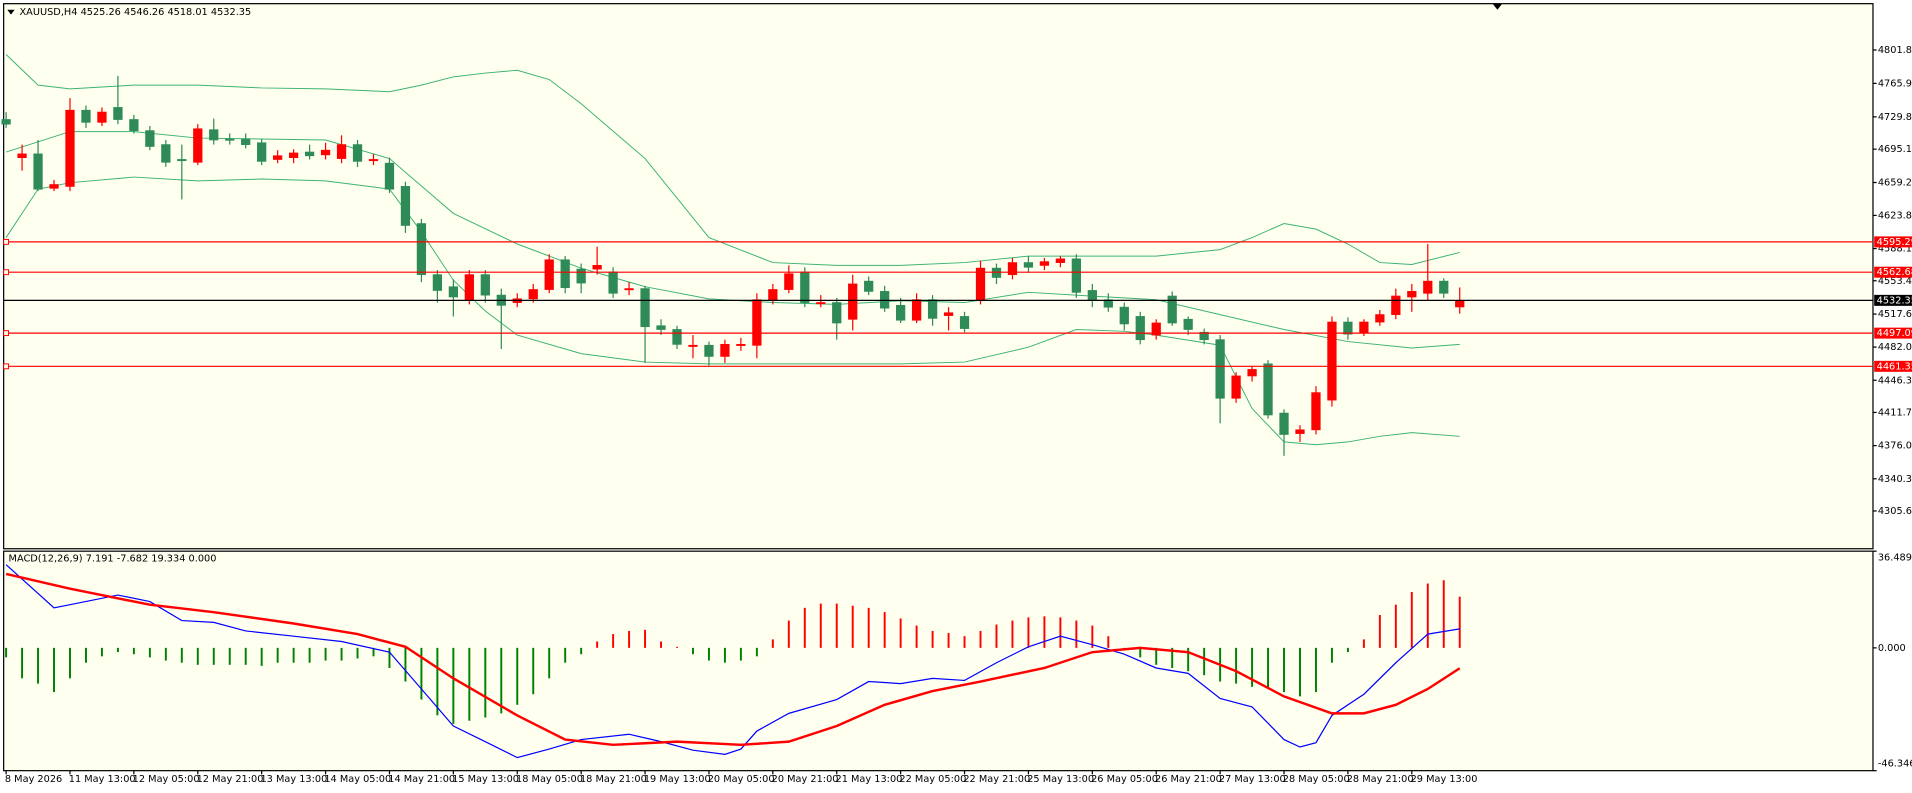 This screenshot has width=1912, height=793. Describe the element at coordinates (1895, 479) in the screenshot. I see `y-tick-label: 4340.30` at that location.